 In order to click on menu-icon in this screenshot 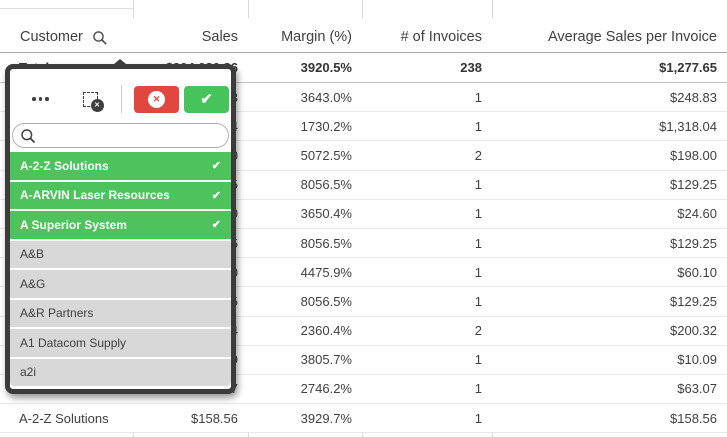, I will do `click(40, 99)`.